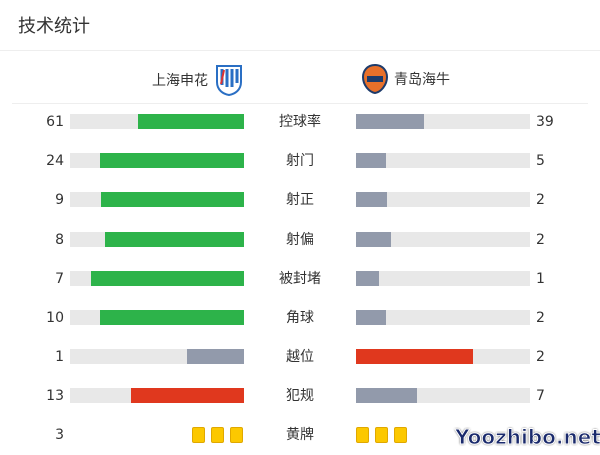 The height and width of the screenshot is (455, 600). What do you see at coordinates (180, 81) in the screenshot?
I see `home-team-name: 上海申花` at bounding box center [180, 81].